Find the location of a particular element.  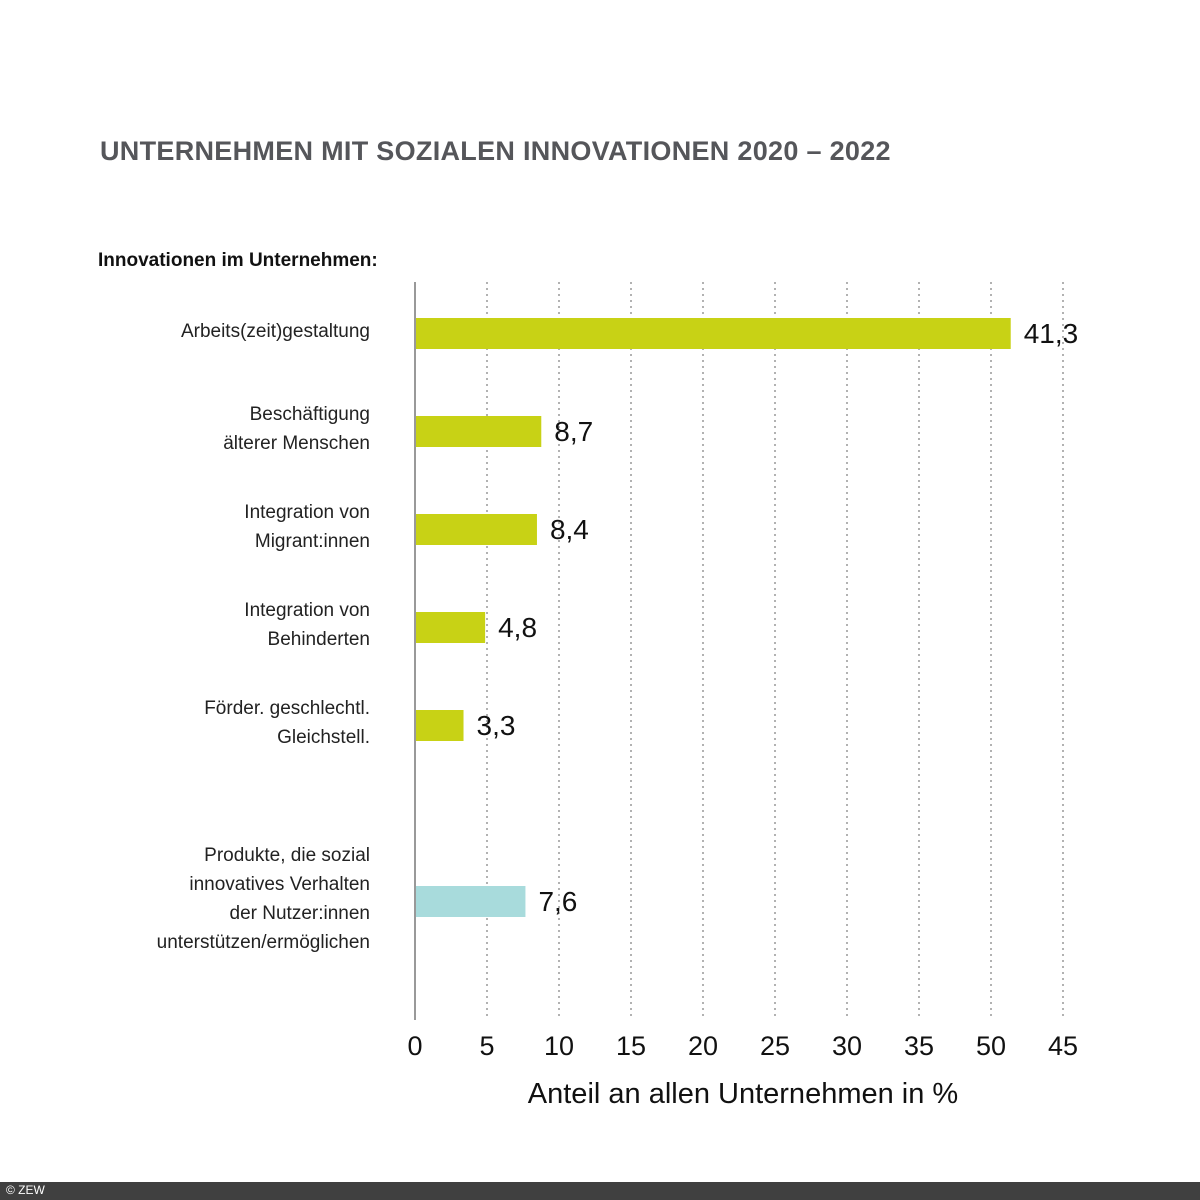

category-label-line: Produkte, die sozial is located at coordinates (287, 855).